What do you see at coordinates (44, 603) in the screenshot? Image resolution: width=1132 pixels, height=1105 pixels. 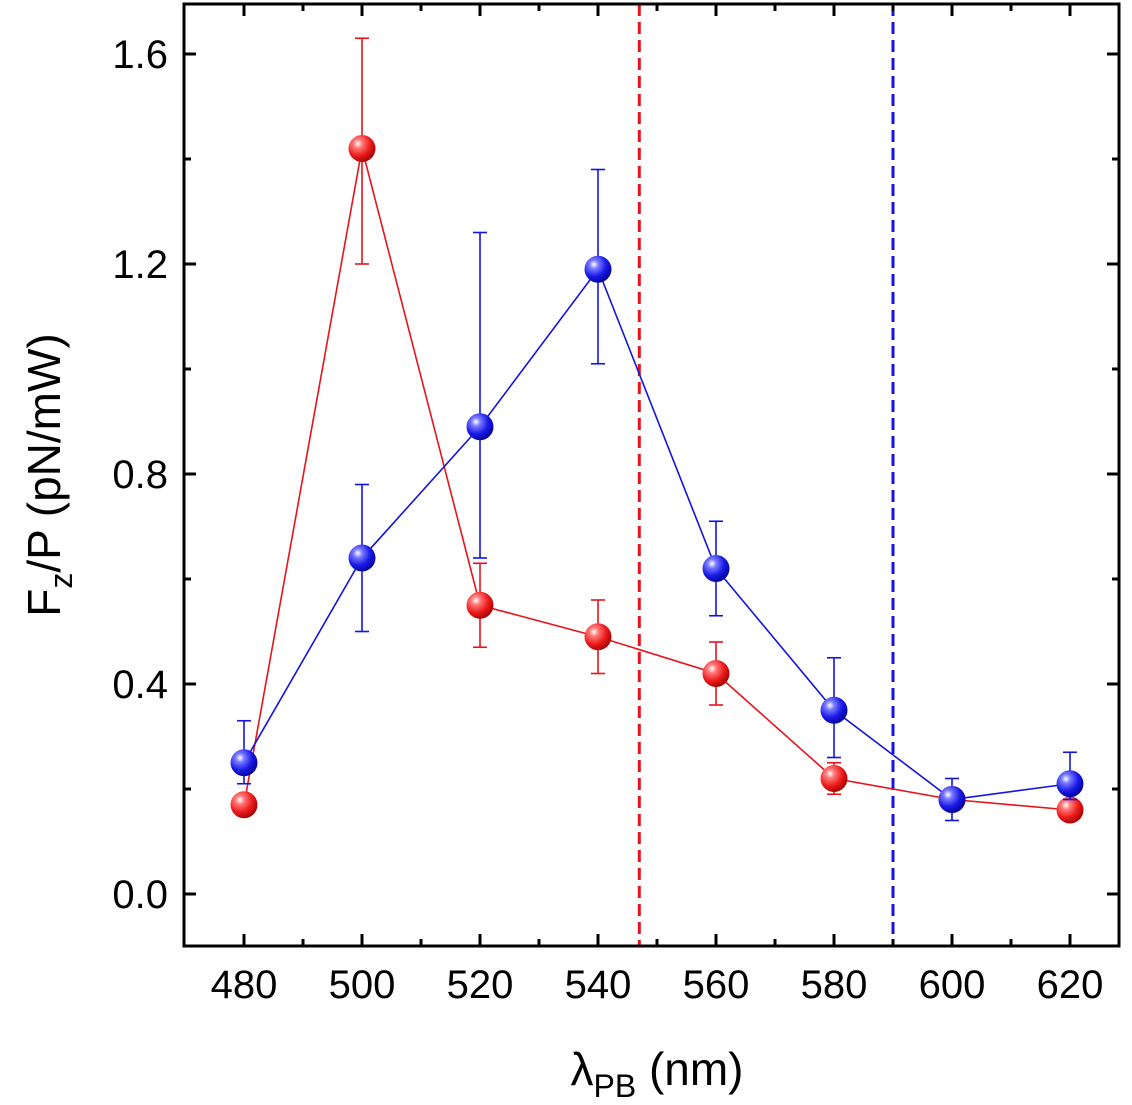 I see `y-axis-title-main: F` at bounding box center [44, 603].